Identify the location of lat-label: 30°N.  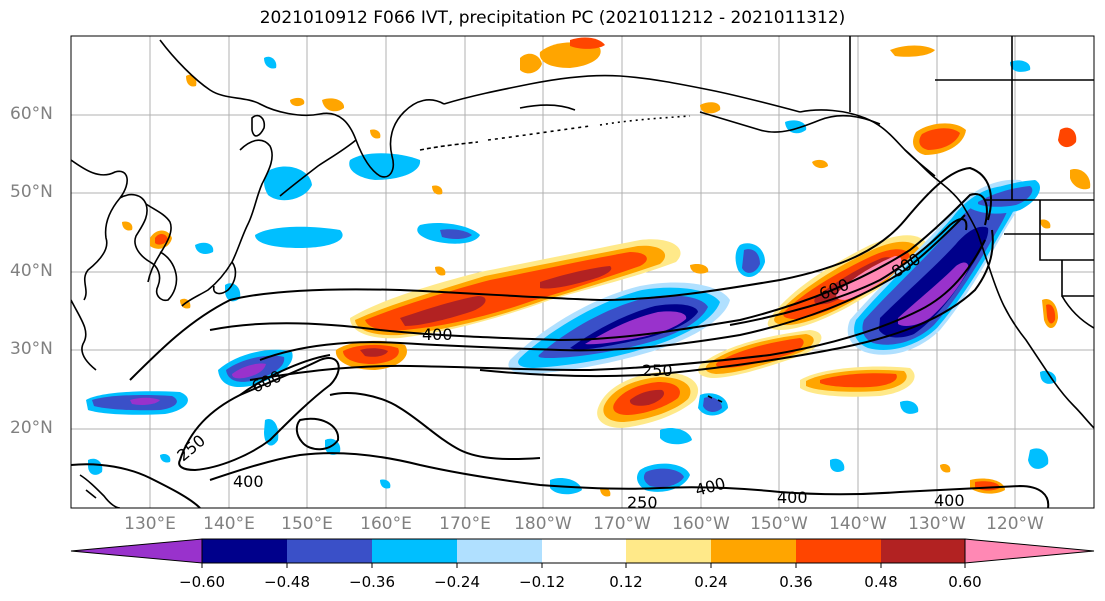
(31, 349).